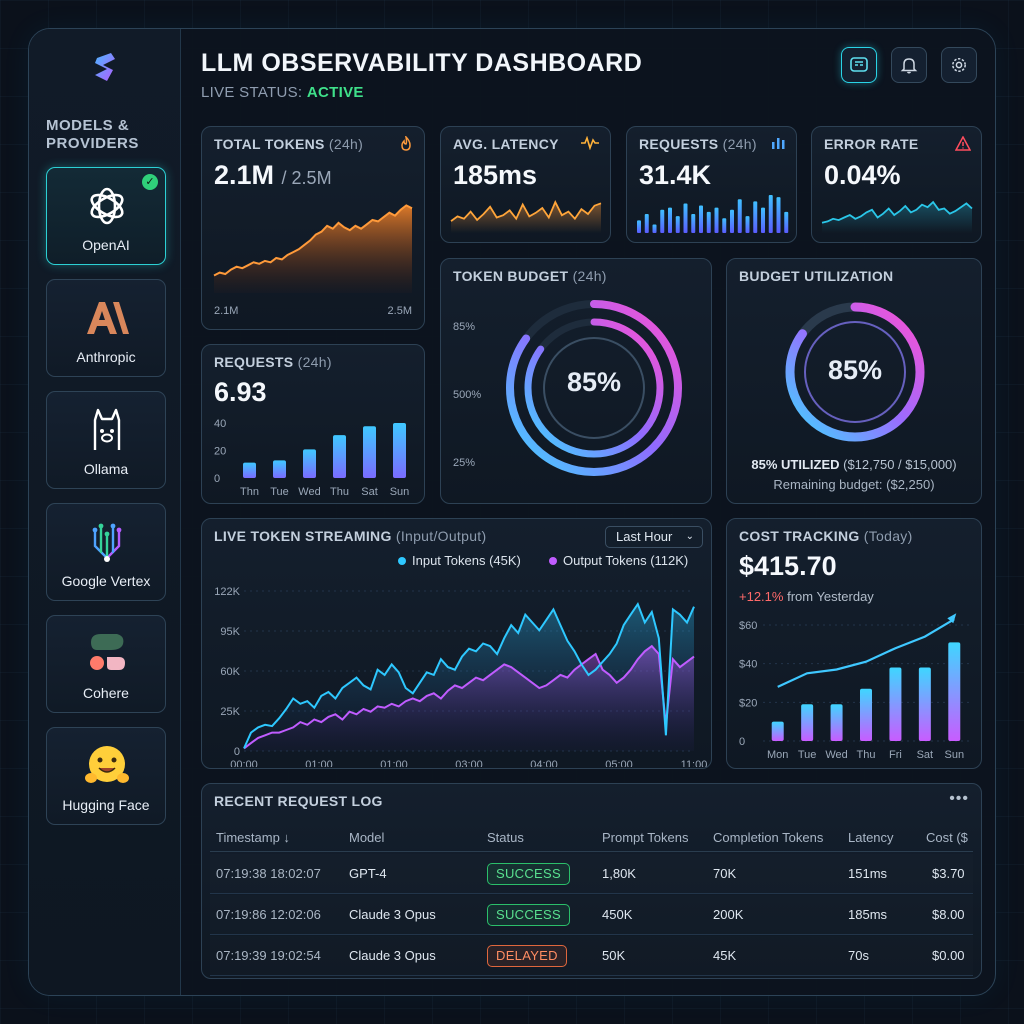 This screenshot has width=1024, height=1024. What do you see at coordinates (464, 327) in the screenshot?
I see `ring-label: 85%` at bounding box center [464, 327].